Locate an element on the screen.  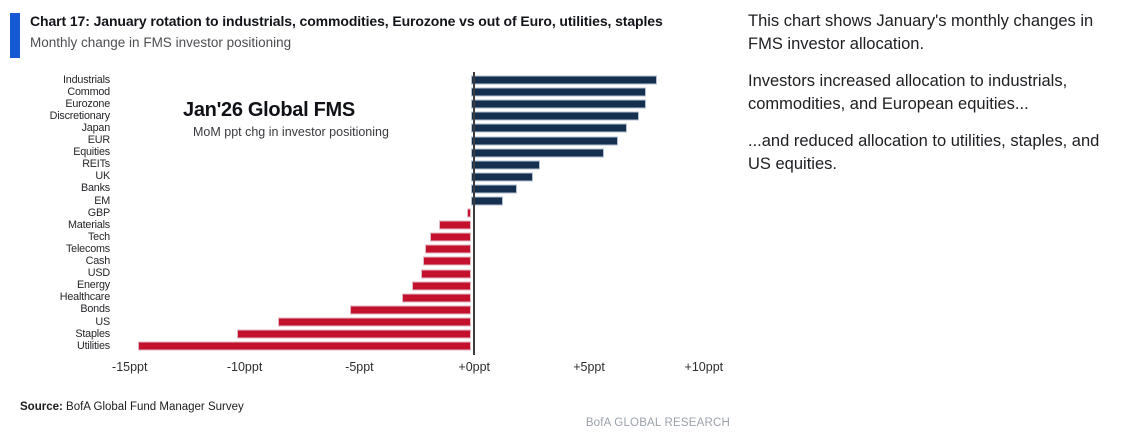
x-tick-label: -10ppt is located at coordinates (244, 367).